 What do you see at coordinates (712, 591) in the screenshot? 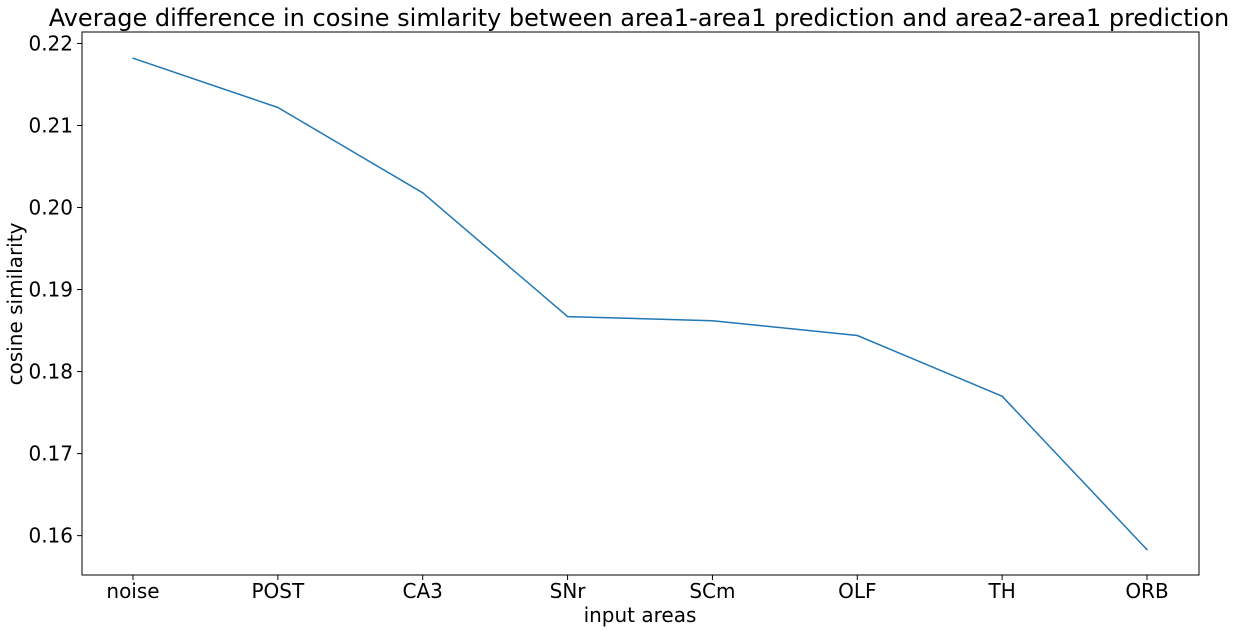
I see `x-tick-label: SCm` at bounding box center [712, 591].